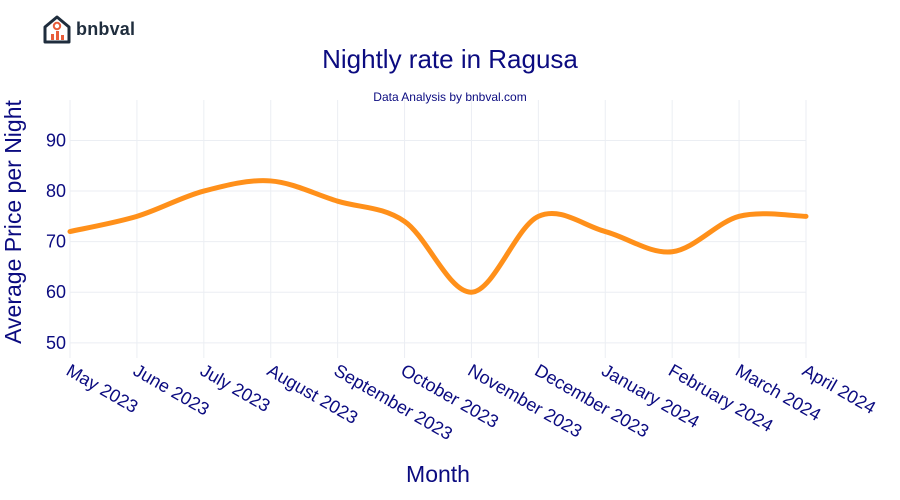 This screenshot has width=900, height=500. Describe the element at coordinates (56, 343) in the screenshot. I see `y-tick-label: 50` at that location.